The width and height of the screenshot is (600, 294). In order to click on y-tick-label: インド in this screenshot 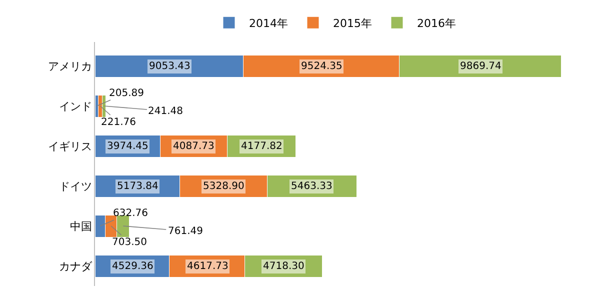, I will do `click(75, 106)`.